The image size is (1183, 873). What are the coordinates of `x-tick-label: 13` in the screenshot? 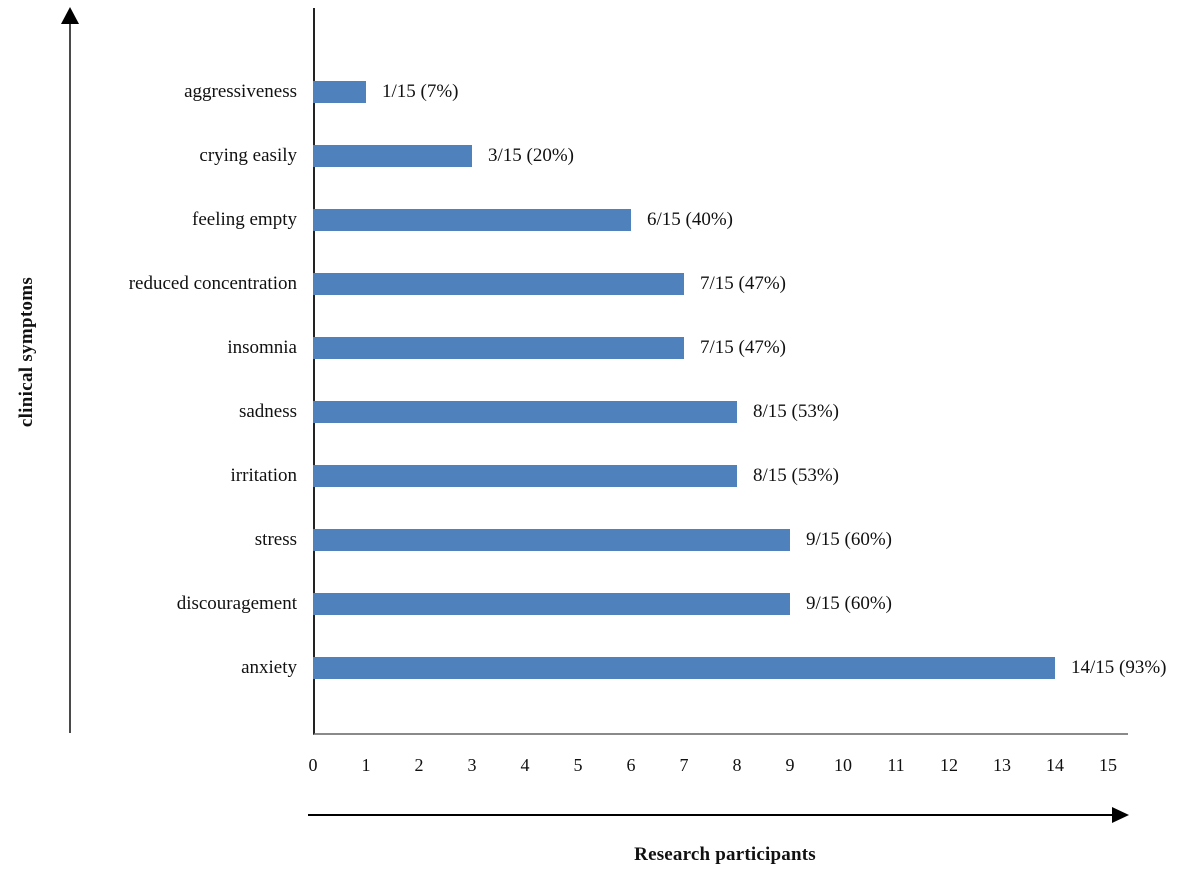 It's located at (1002, 765).